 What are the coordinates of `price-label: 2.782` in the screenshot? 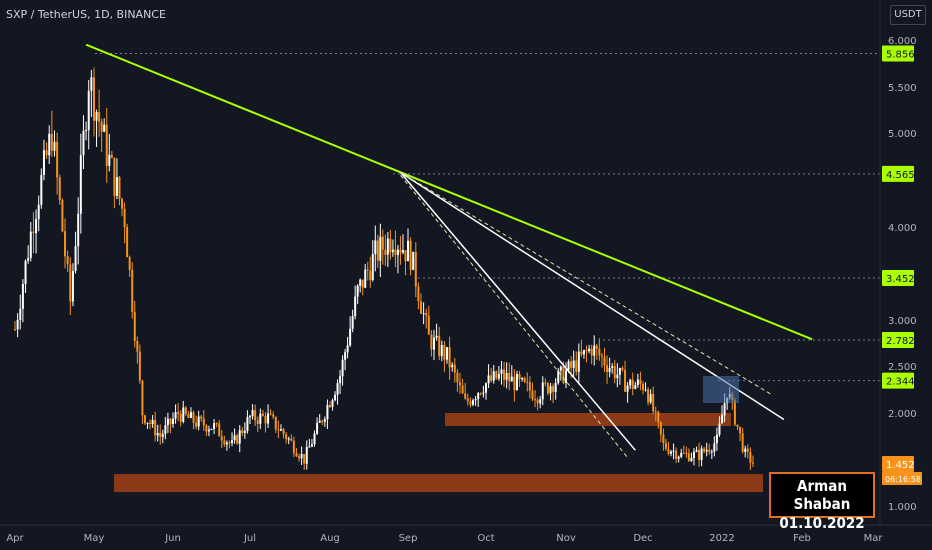 It's located at (900, 341).